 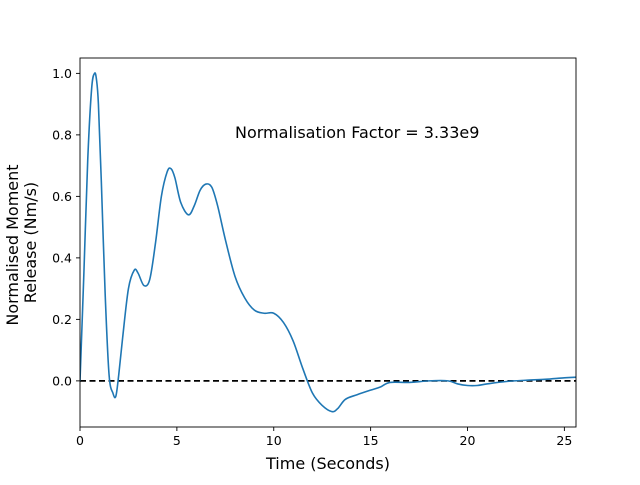 I want to click on x-tick-label: 25, so click(x=564, y=440).